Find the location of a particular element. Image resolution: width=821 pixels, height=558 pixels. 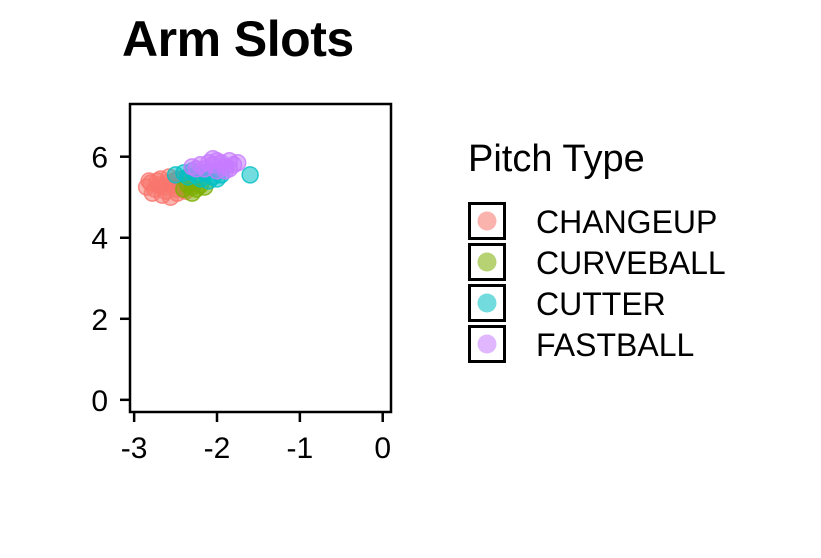

legend-label-fastball: FASTBALL is located at coordinates (615, 345).